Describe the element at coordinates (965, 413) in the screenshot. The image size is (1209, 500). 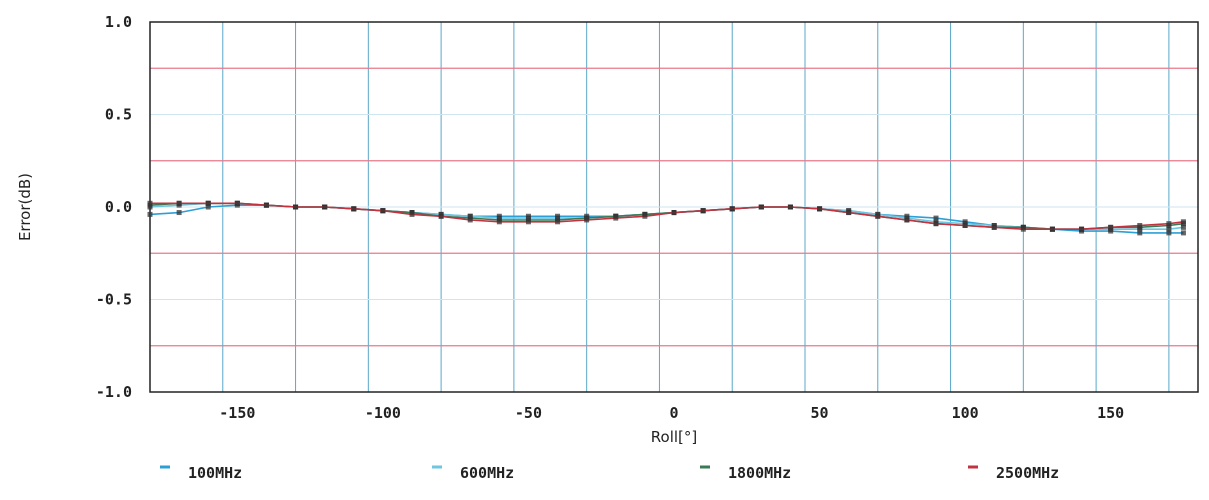
I see `x-tick-label: 100` at that location.